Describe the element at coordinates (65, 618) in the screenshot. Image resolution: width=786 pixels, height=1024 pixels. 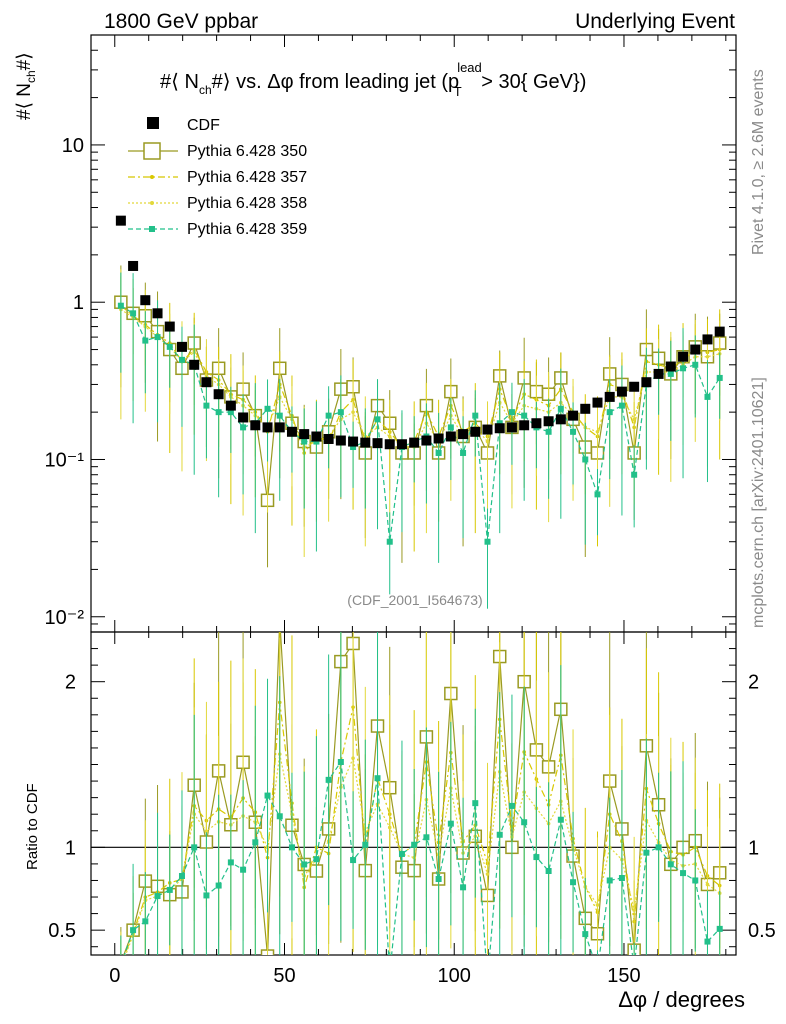
I see `y-tick-label: 10⁻²` at that location.